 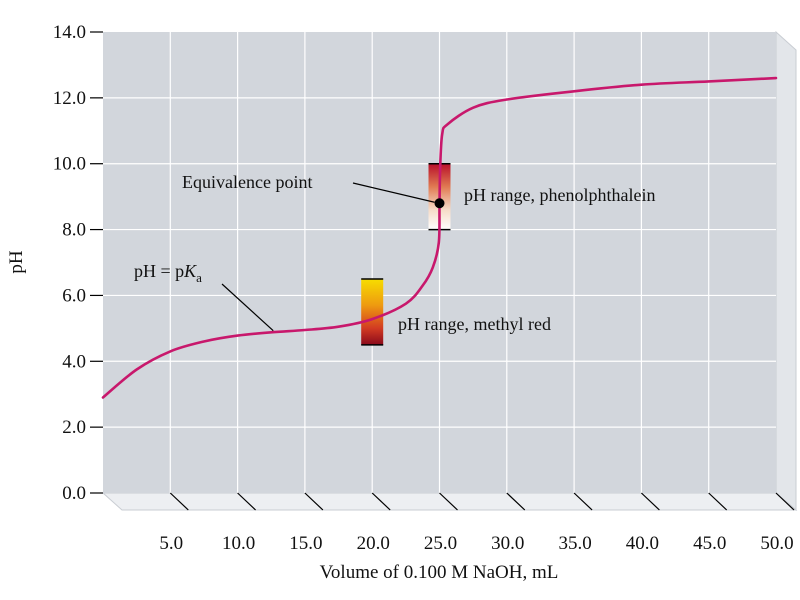 I want to click on equivalence-point-leader, so click(x=393, y=192).